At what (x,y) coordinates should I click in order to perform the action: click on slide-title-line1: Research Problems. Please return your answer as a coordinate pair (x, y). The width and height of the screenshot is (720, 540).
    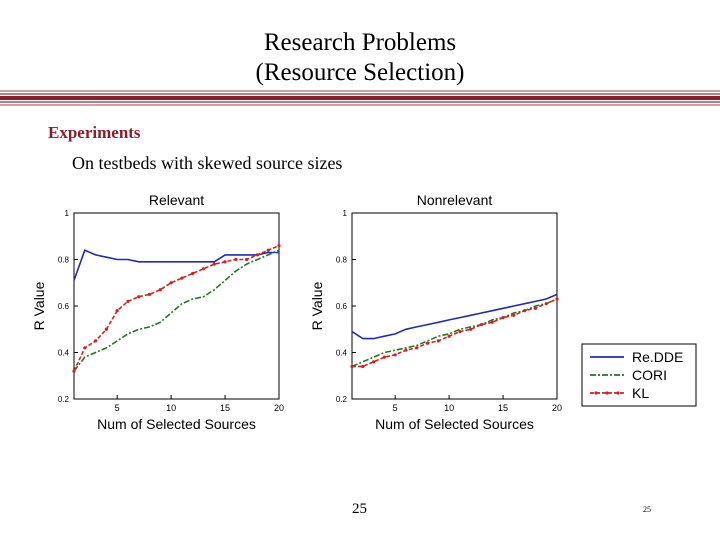
    Looking at the image, I should click on (360, 42).